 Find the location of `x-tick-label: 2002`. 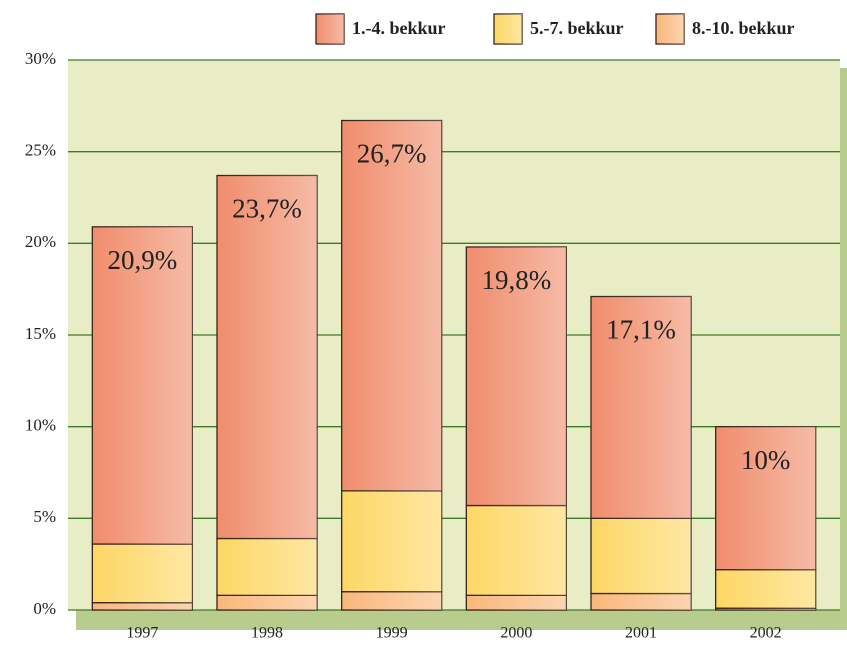

x-tick-label: 2002 is located at coordinates (766, 633).